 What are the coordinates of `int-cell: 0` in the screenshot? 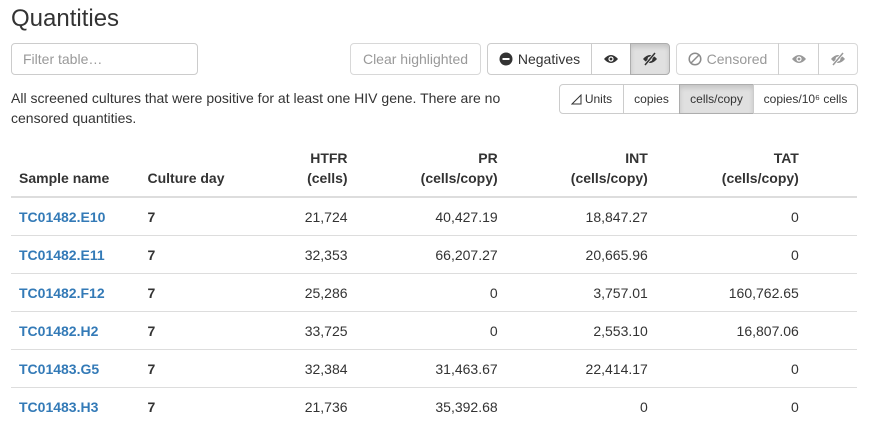 It's located at (580, 406).